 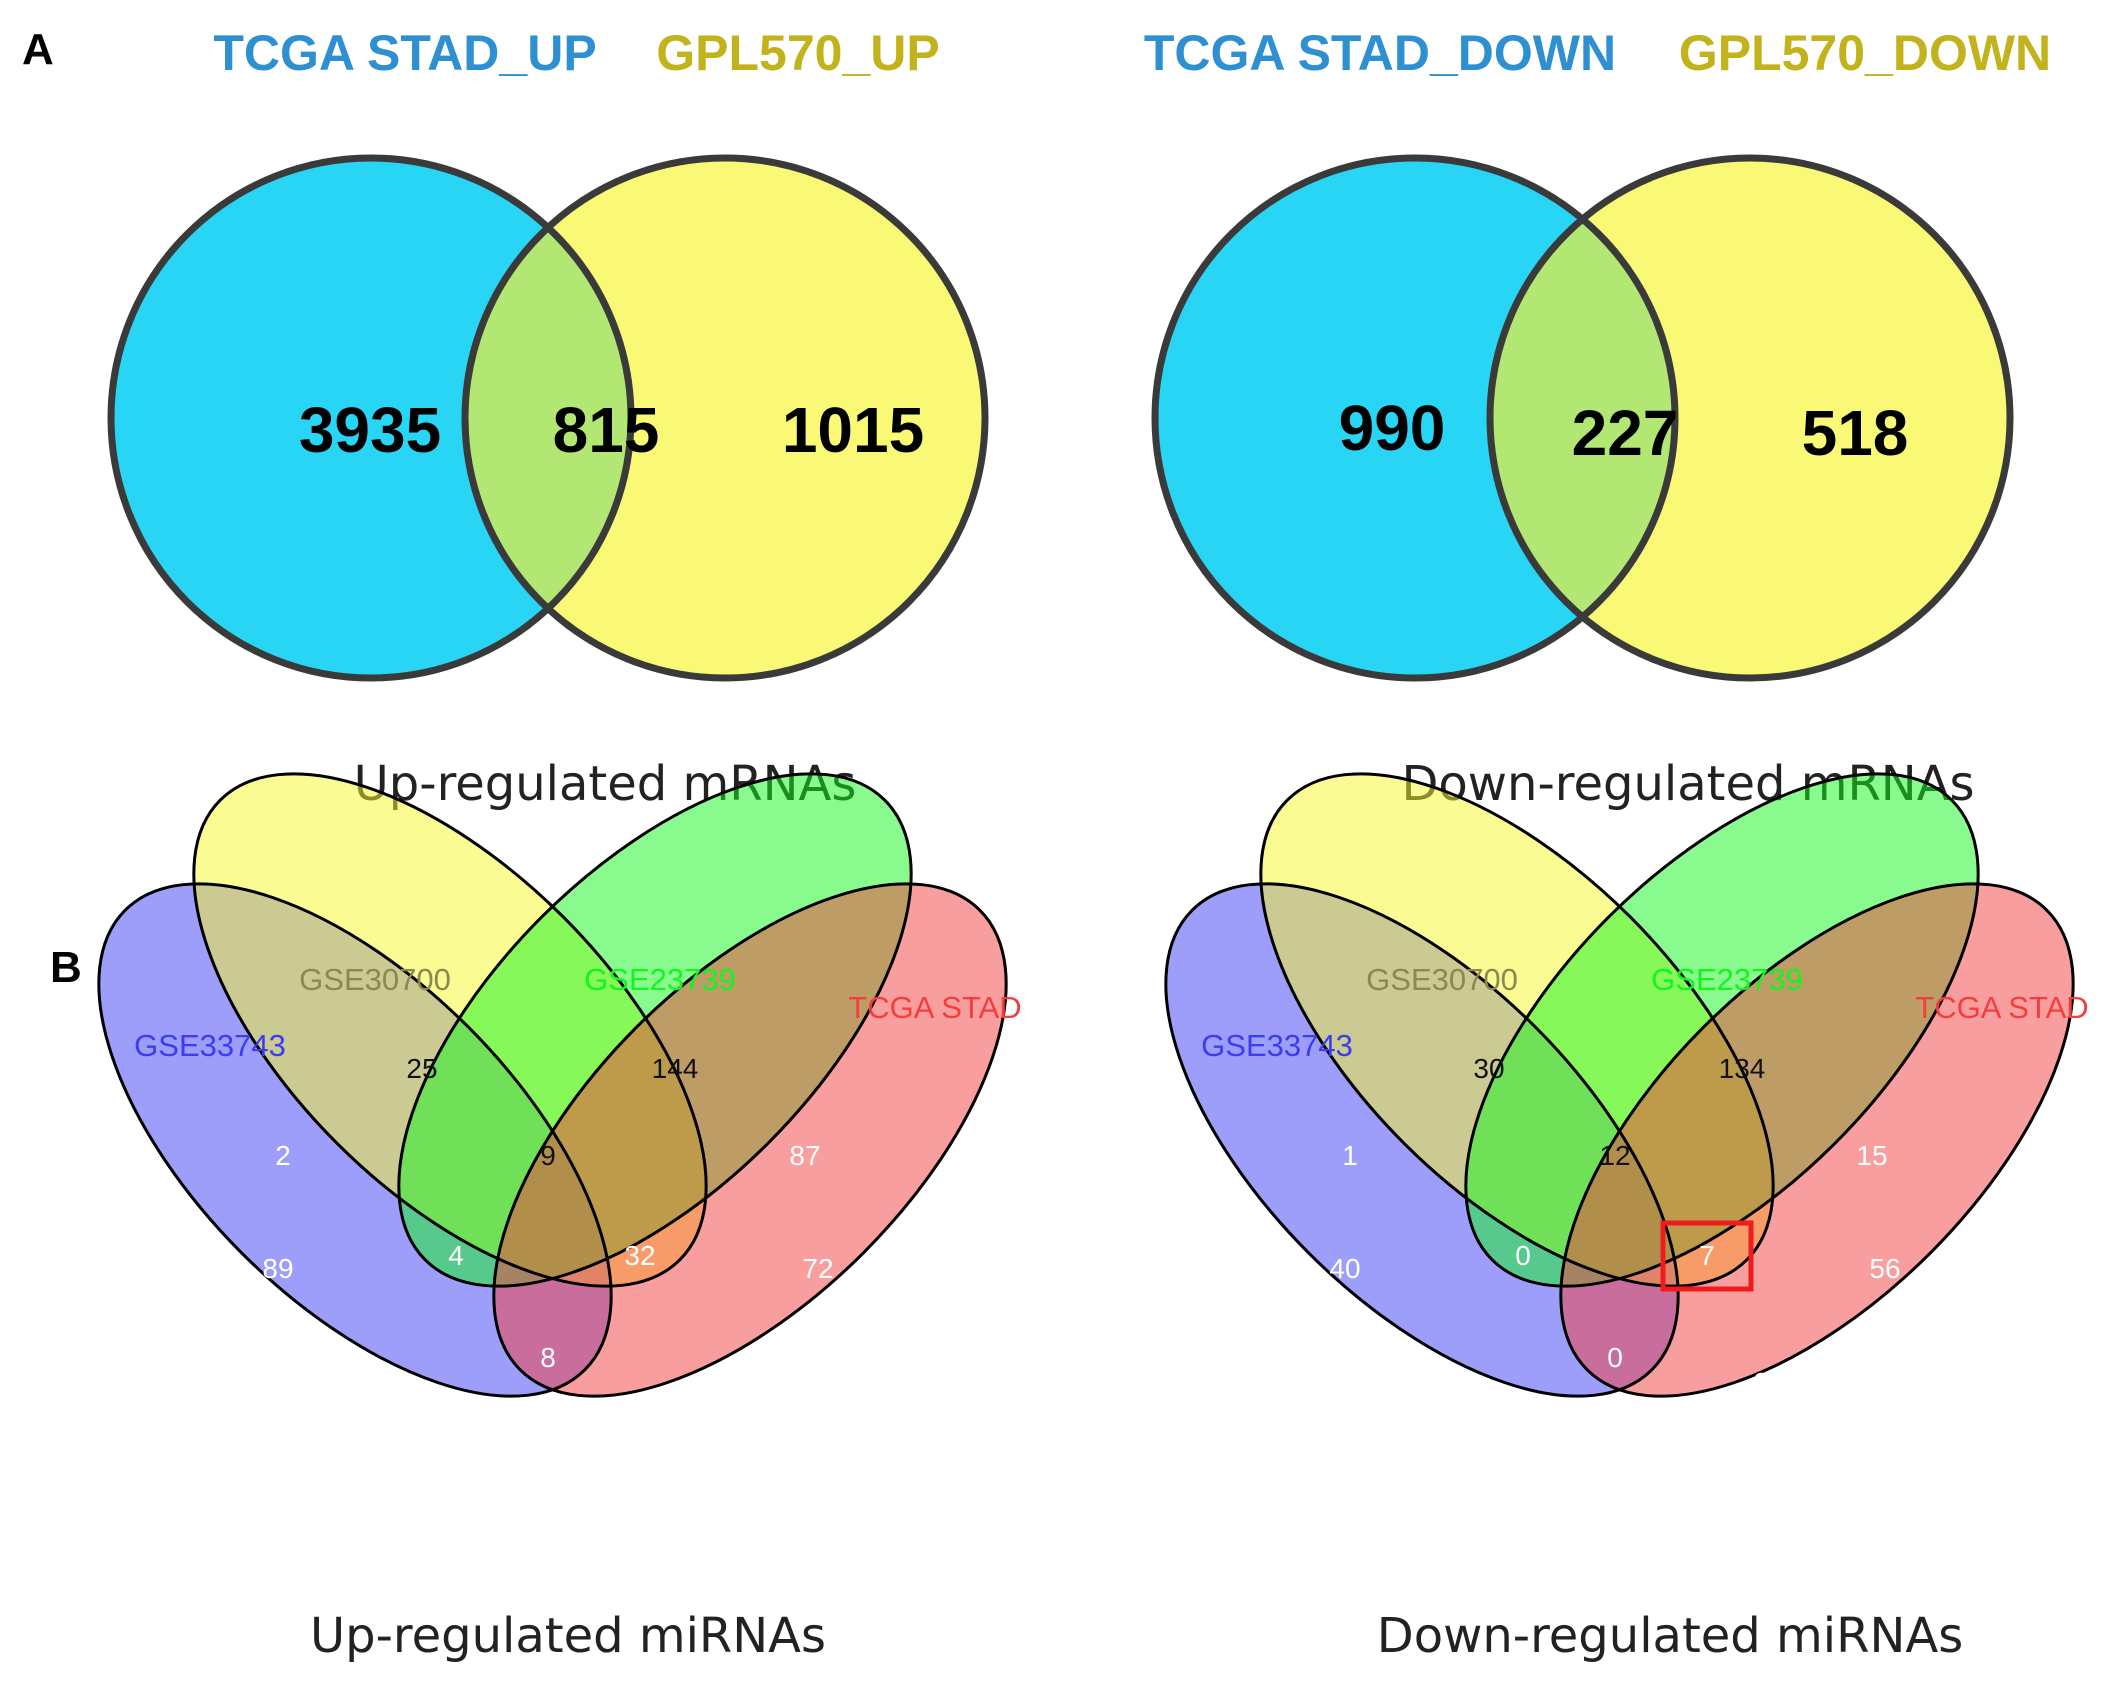 I want to click on venn-region-count-abcd: 8, so click(x=548, y=1357).